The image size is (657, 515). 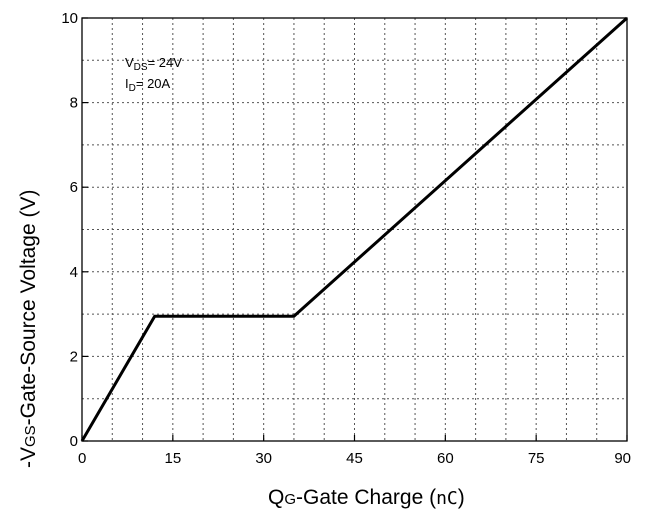 What do you see at coordinates (82, 458) in the screenshot?
I see `x-tick-label: 0` at bounding box center [82, 458].